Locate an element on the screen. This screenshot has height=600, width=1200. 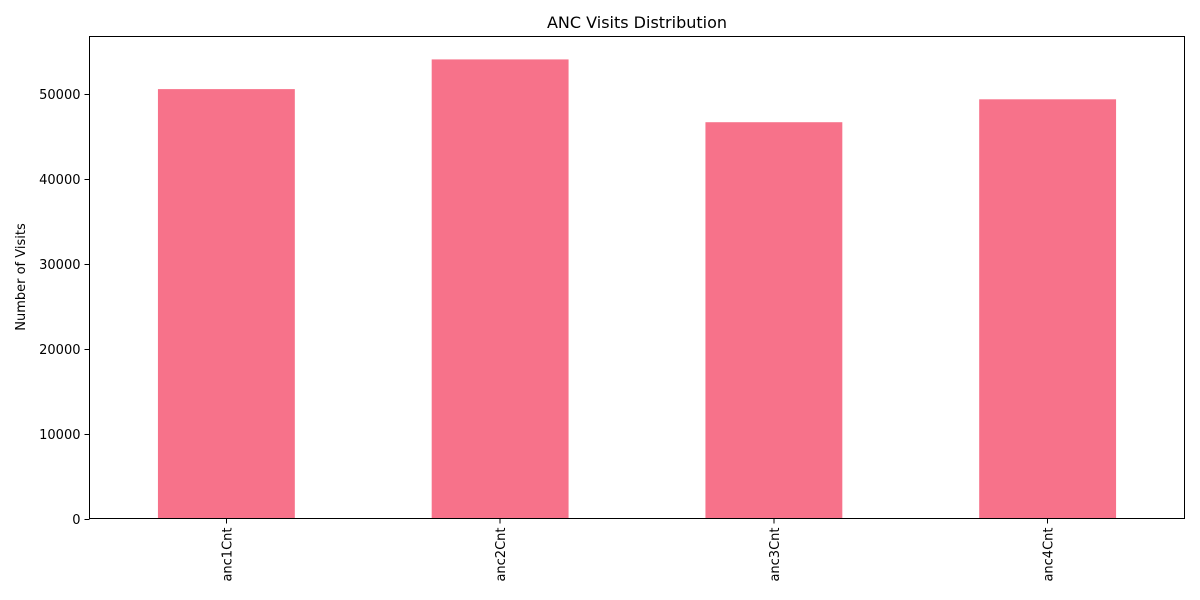
x-axis-ticks: anc1Cnt anc2Cnt anc3Cnt anc4Cnt is located at coordinates (638, 550).